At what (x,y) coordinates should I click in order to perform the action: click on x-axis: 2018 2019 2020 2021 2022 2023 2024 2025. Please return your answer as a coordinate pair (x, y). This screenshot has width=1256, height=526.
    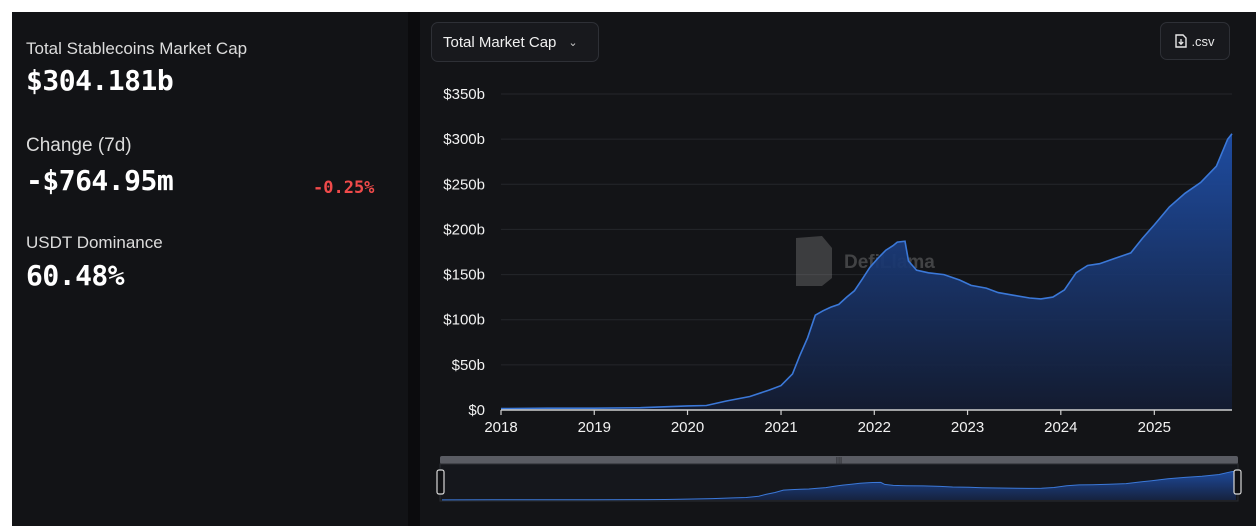
    Looking at the image, I should click on (827, 423).